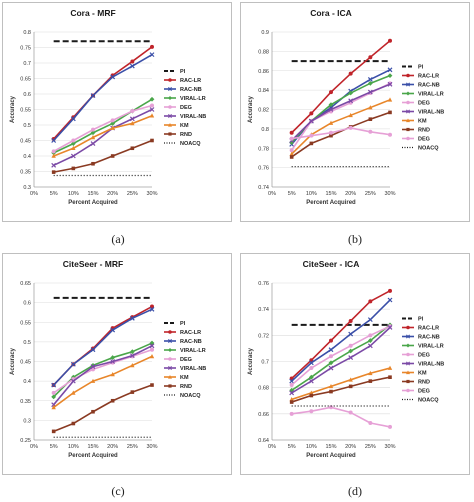 This screenshot has width=474, height=502. Describe the element at coordinates (27, 421) in the screenshot. I see `y-tick-label: 0.3` at that location.